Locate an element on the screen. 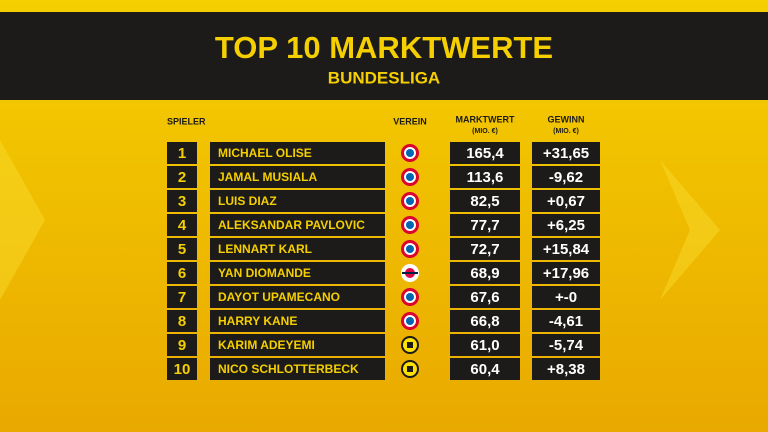  gain: +6,25 is located at coordinates (566, 225).